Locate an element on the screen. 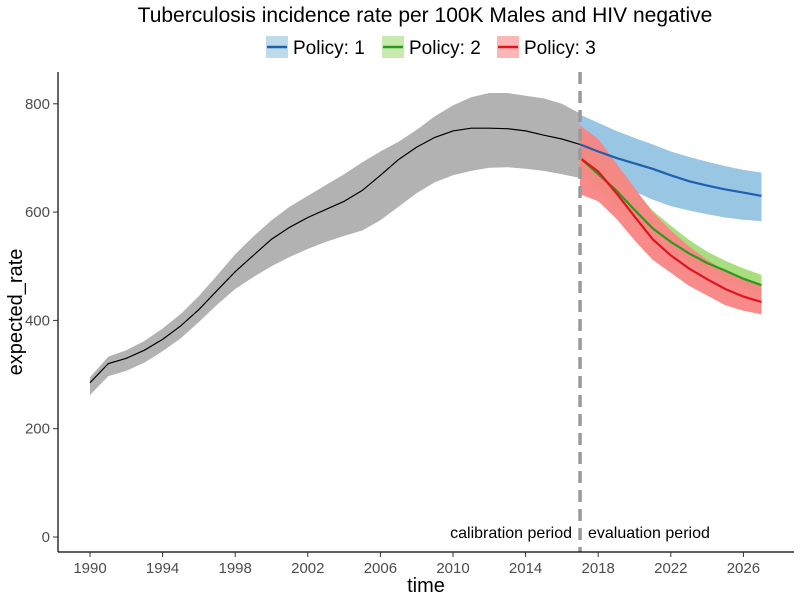  annotation-evaluation: evaluation period is located at coordinates (649, 533).